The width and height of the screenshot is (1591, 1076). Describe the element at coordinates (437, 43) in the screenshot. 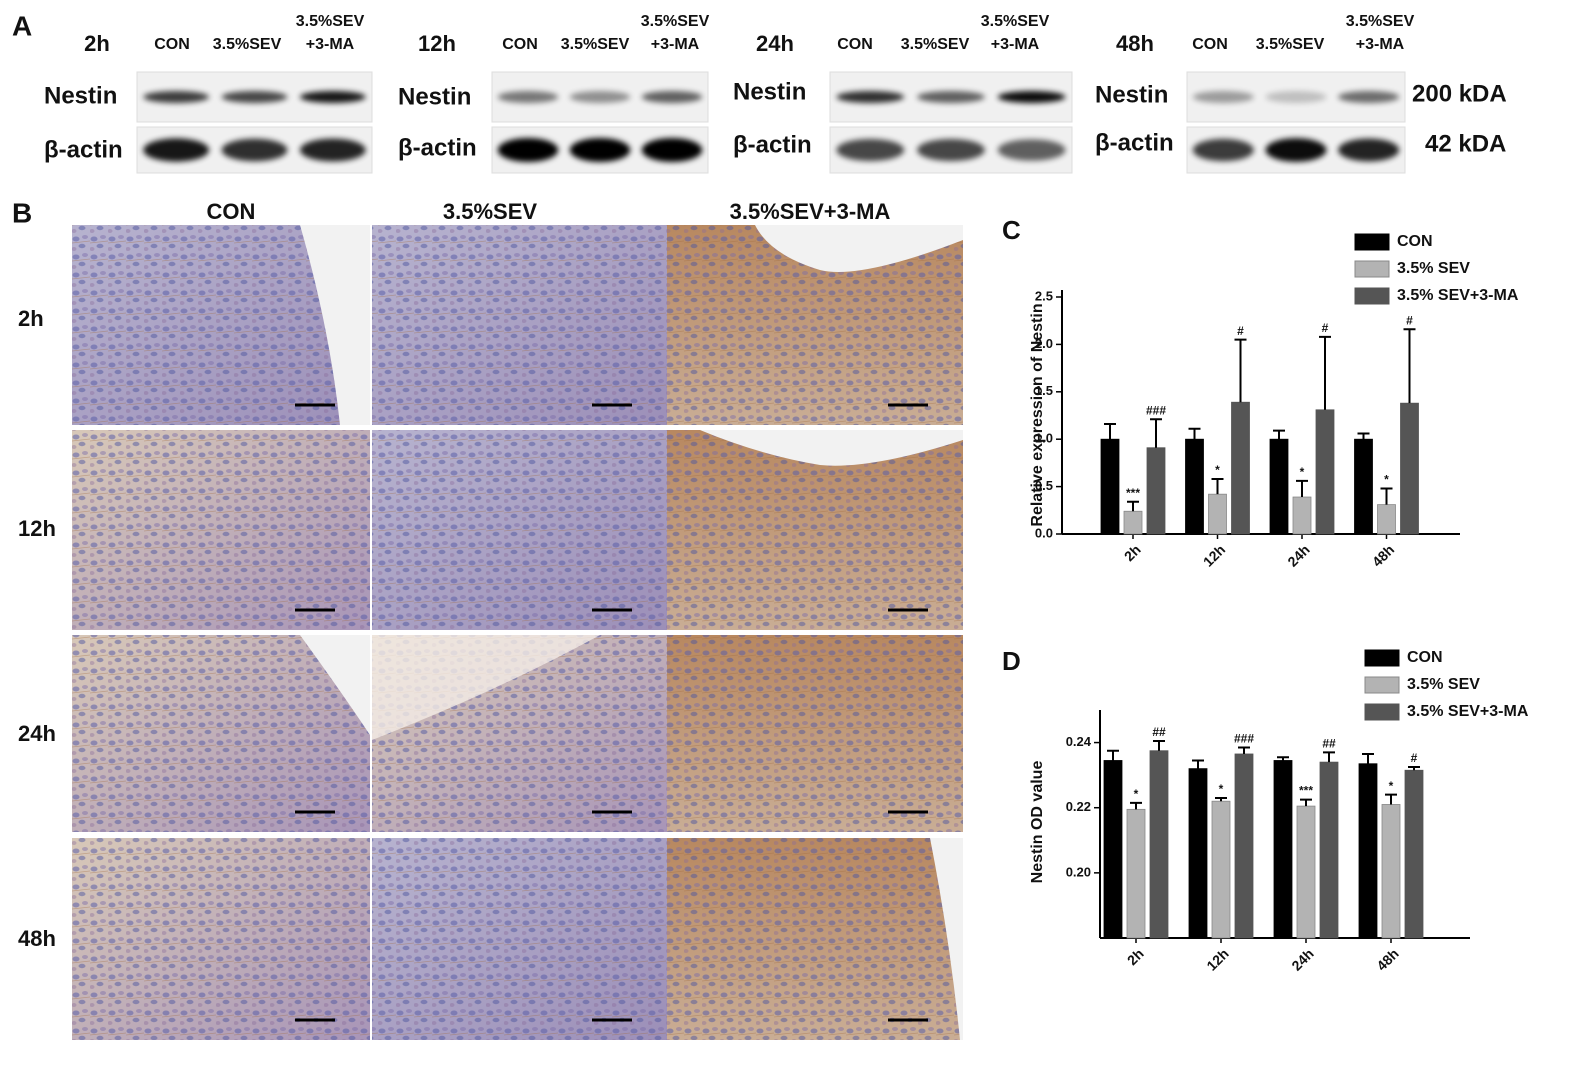

I see `time-label: 12h` at that location.